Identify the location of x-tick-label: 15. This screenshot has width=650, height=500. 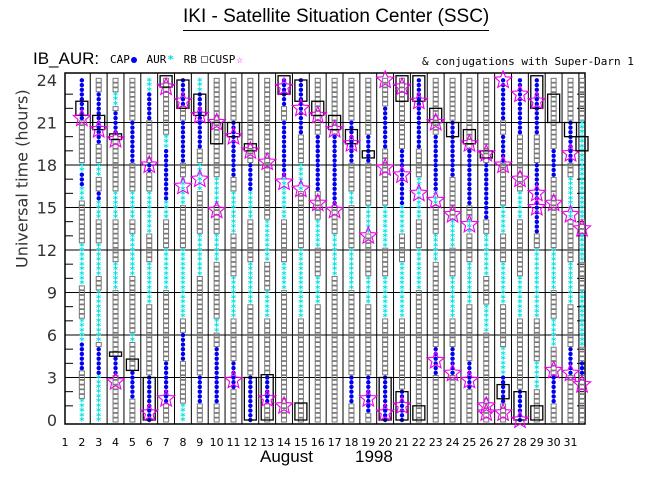
(301, 442).